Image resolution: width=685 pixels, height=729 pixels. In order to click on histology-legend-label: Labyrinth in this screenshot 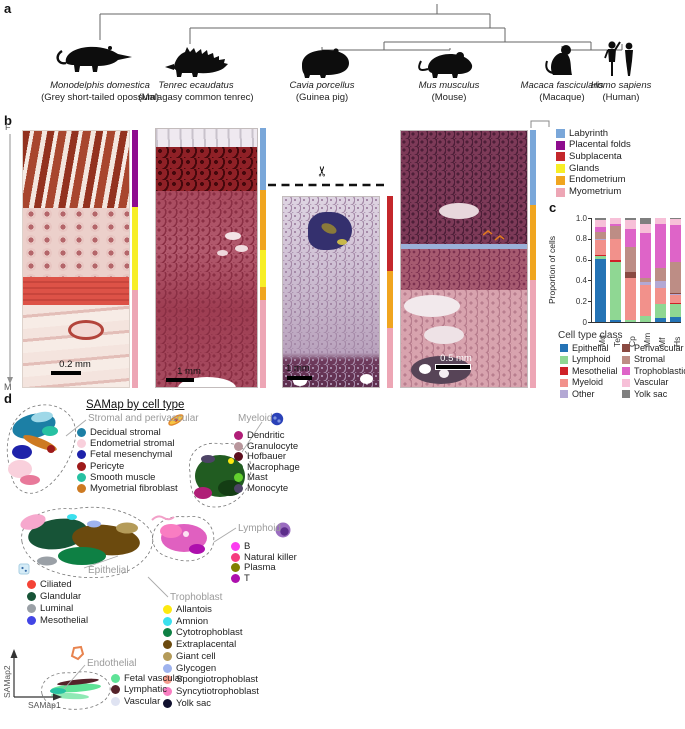, I will do `click(589, 133)`.